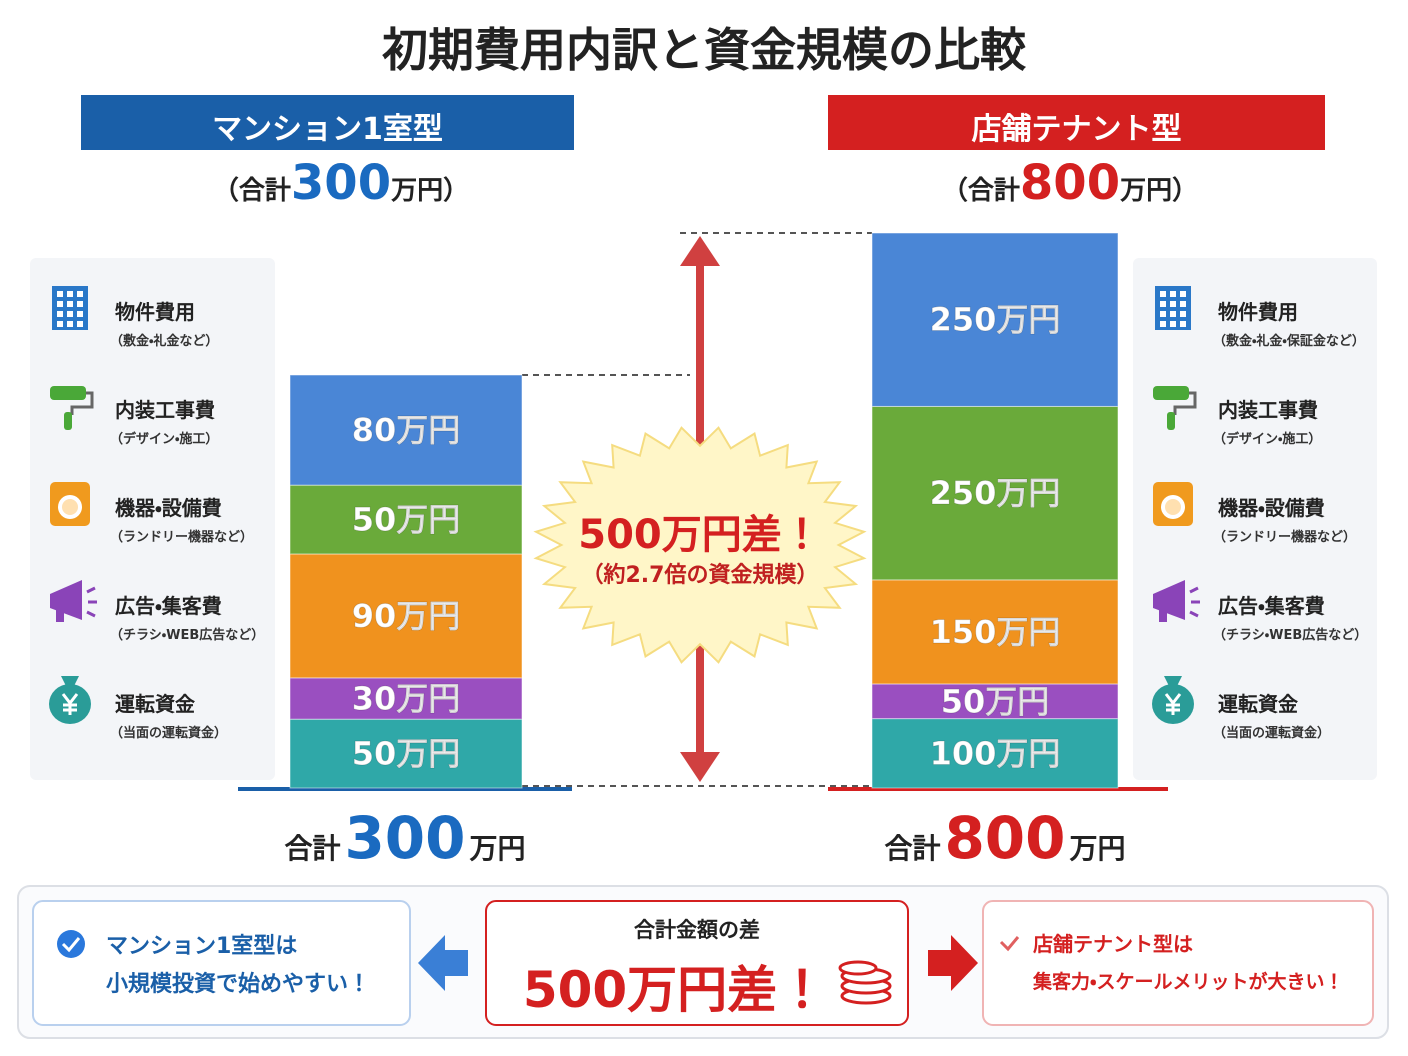 This screenshot has width=1408, height=1056. I want to click on left-header: マンション1室型, so click(327, 129).